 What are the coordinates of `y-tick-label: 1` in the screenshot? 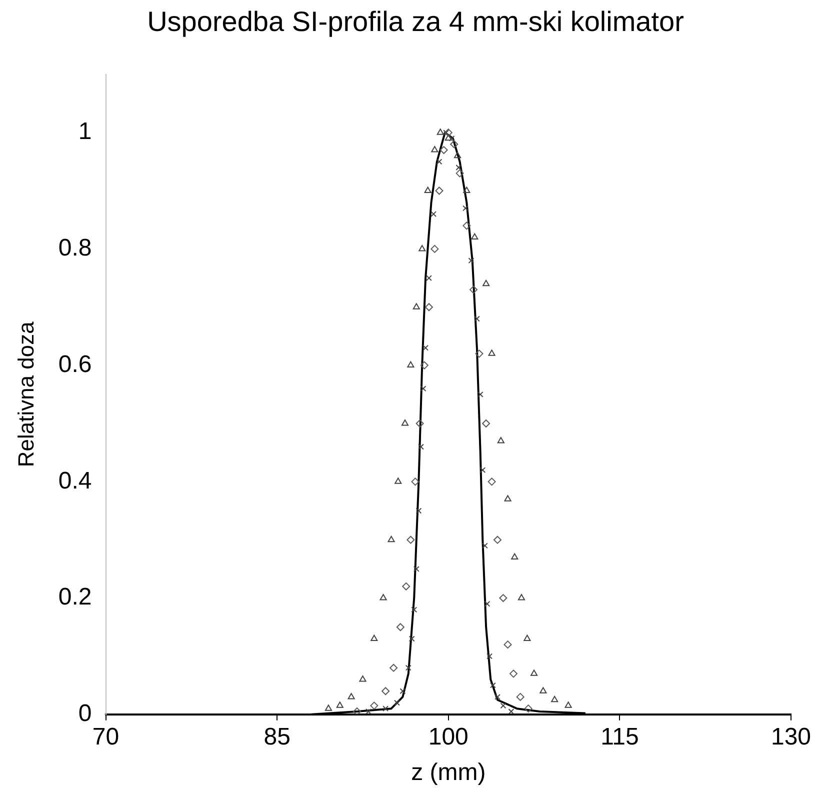 It's located at (85, 132).